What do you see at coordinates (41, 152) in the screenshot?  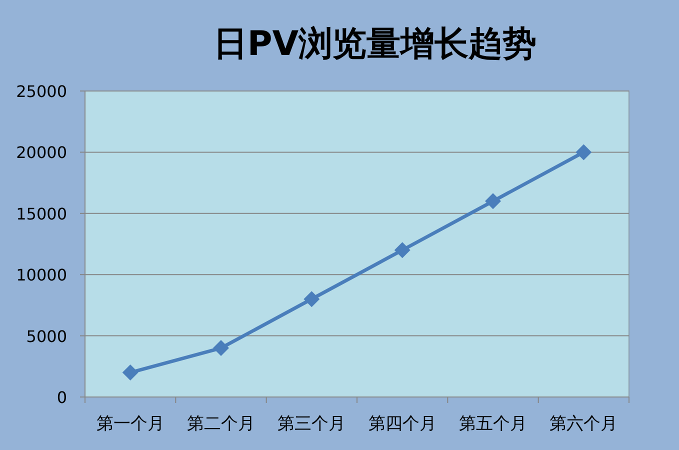 I see `y-tick-label: 20000` at bounding box center [41, 152].